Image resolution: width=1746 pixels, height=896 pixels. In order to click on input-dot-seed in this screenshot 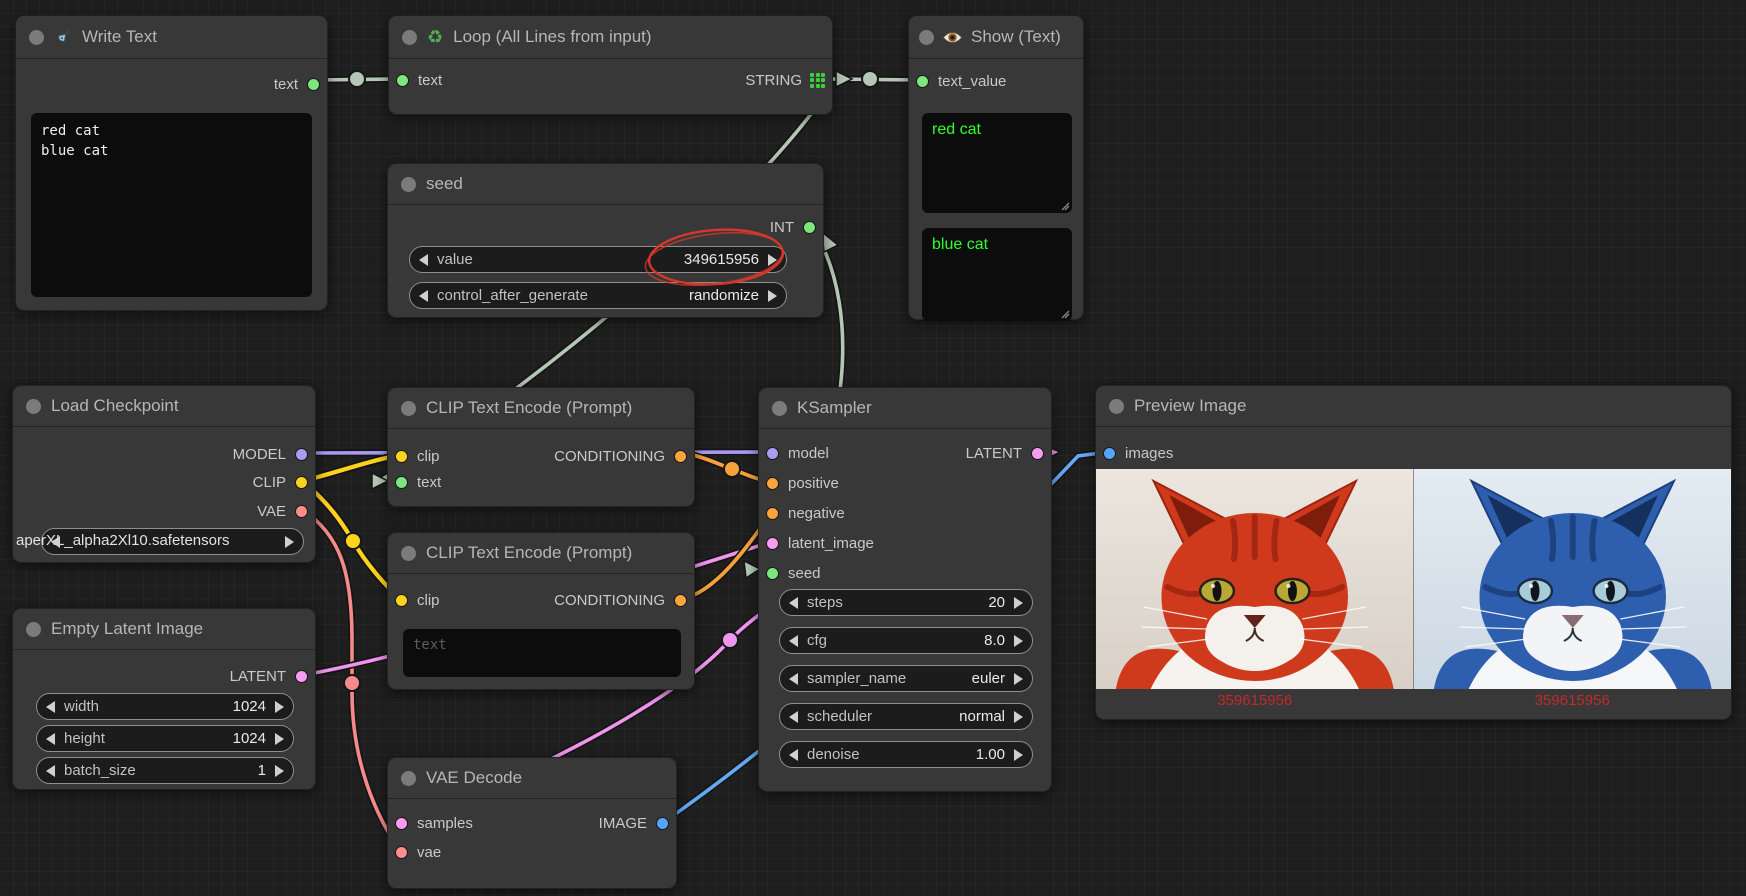, I will do `click(772, 573)`.